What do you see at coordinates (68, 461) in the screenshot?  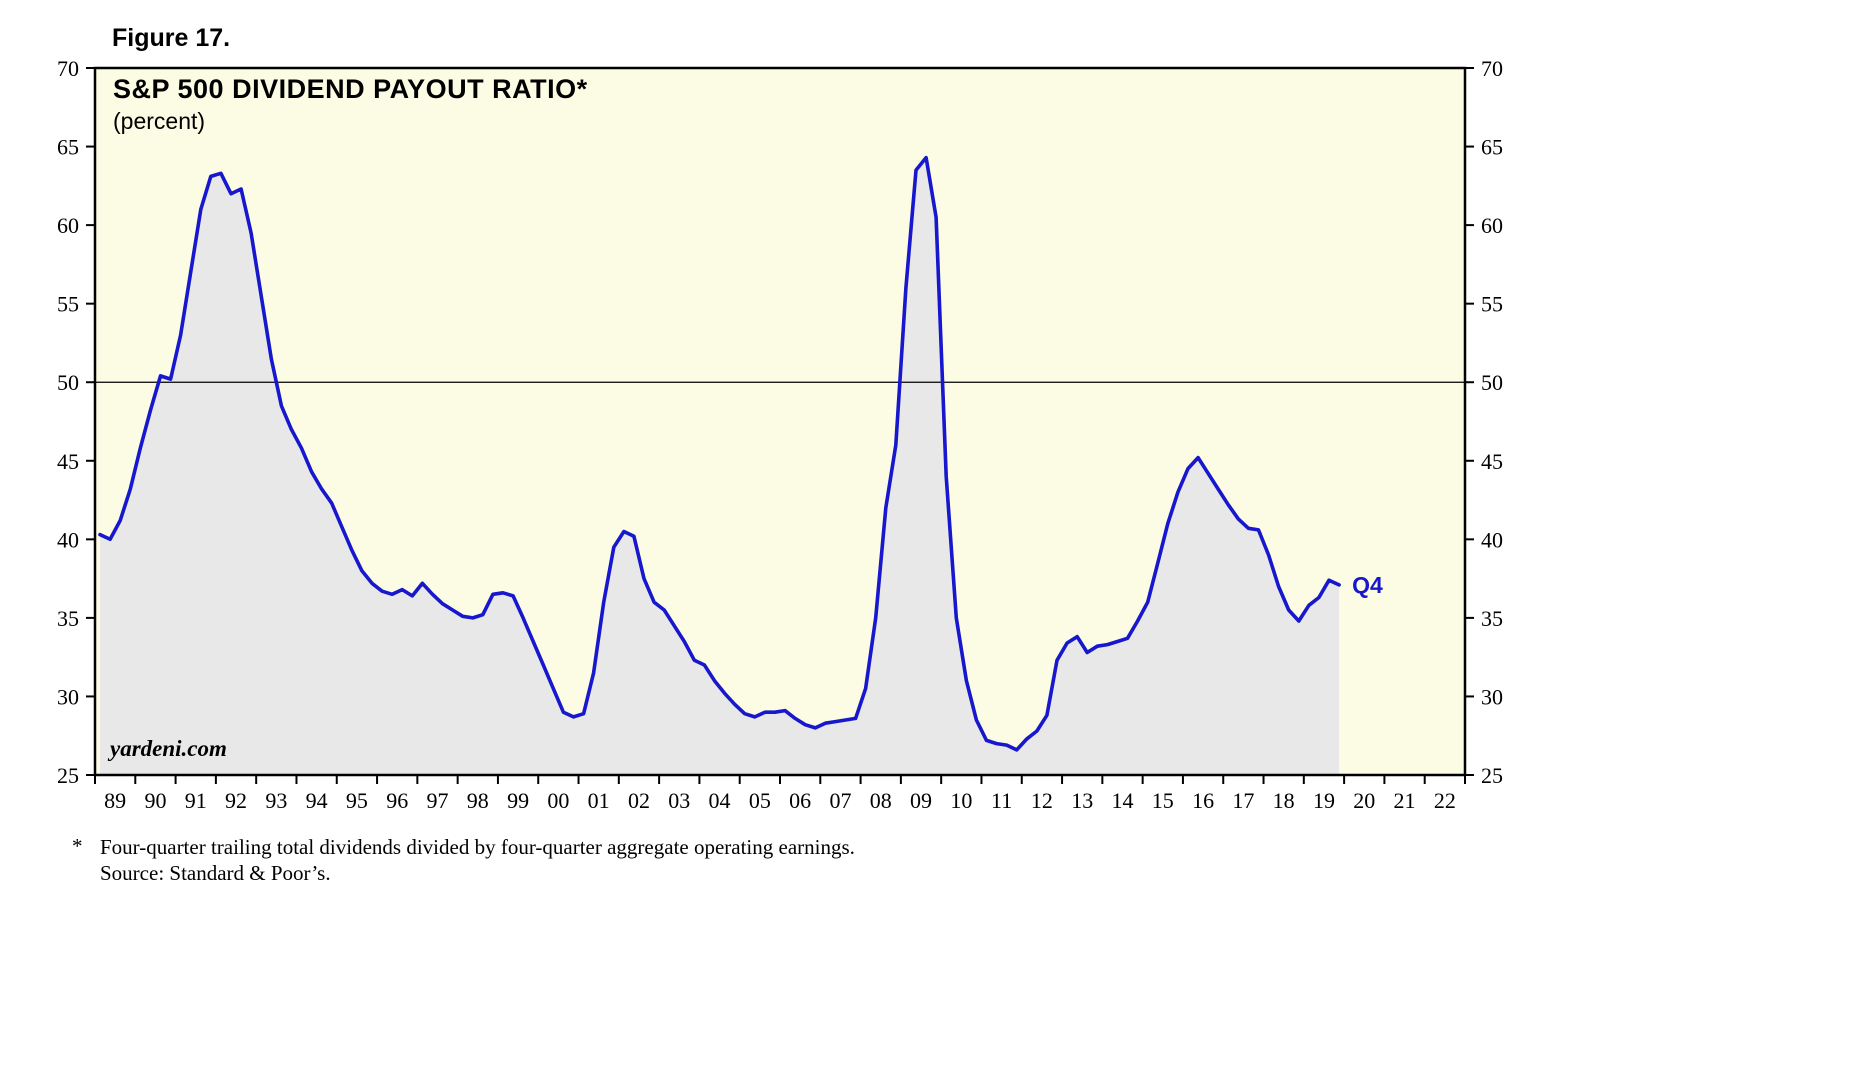 I see `y-tick-label-left: 45` at bounding box center [68, 461].